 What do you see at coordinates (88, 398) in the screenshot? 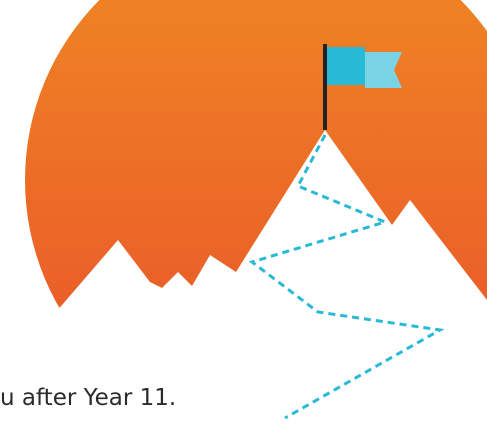
I see `caption: u after Year 11.` at bounding box center [88, 398].